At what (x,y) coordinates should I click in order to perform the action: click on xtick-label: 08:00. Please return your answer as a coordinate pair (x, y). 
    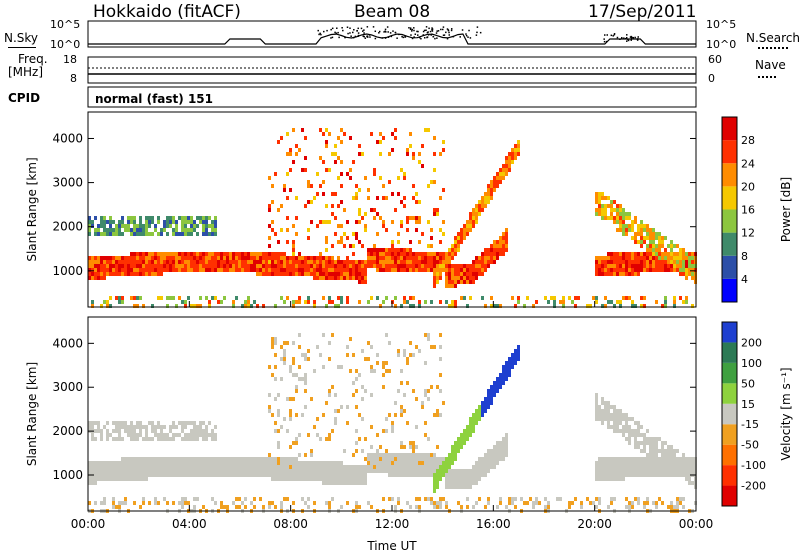
    Looking at the image, I should click on (290, 524).